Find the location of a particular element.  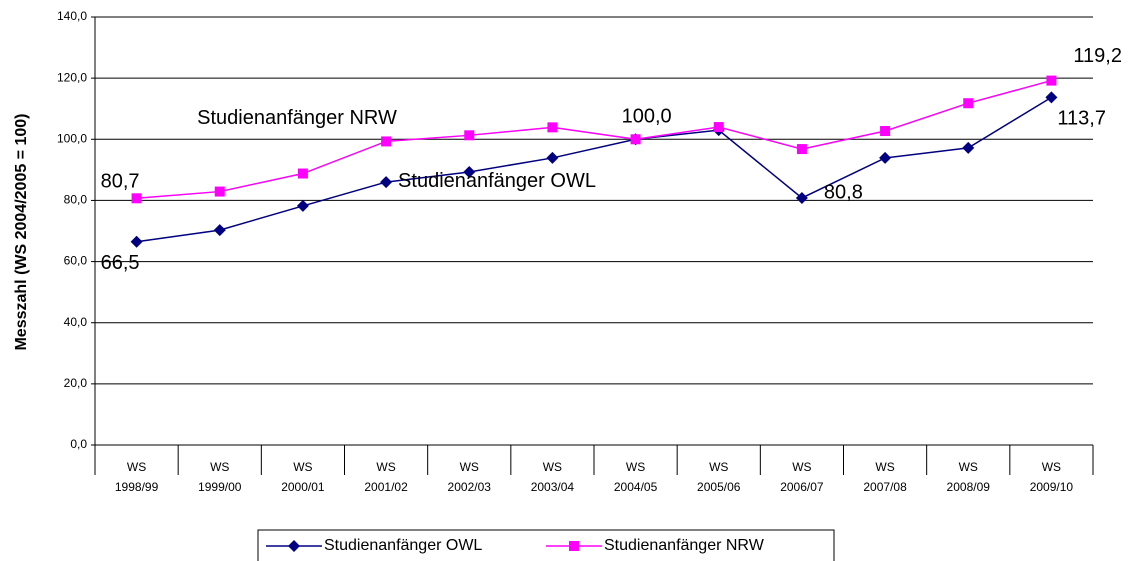

y-tick-label: 140,0 is located at coordinates (72, 16).